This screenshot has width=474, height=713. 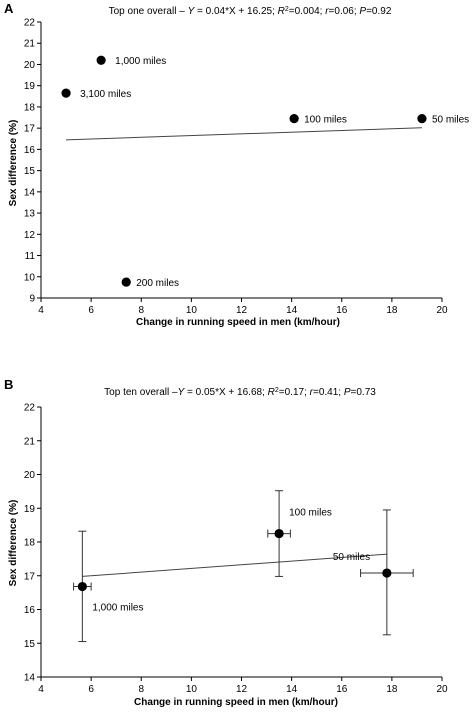 I want to click on data-point-label: 3,100 miles, so click(x=105, y=94).